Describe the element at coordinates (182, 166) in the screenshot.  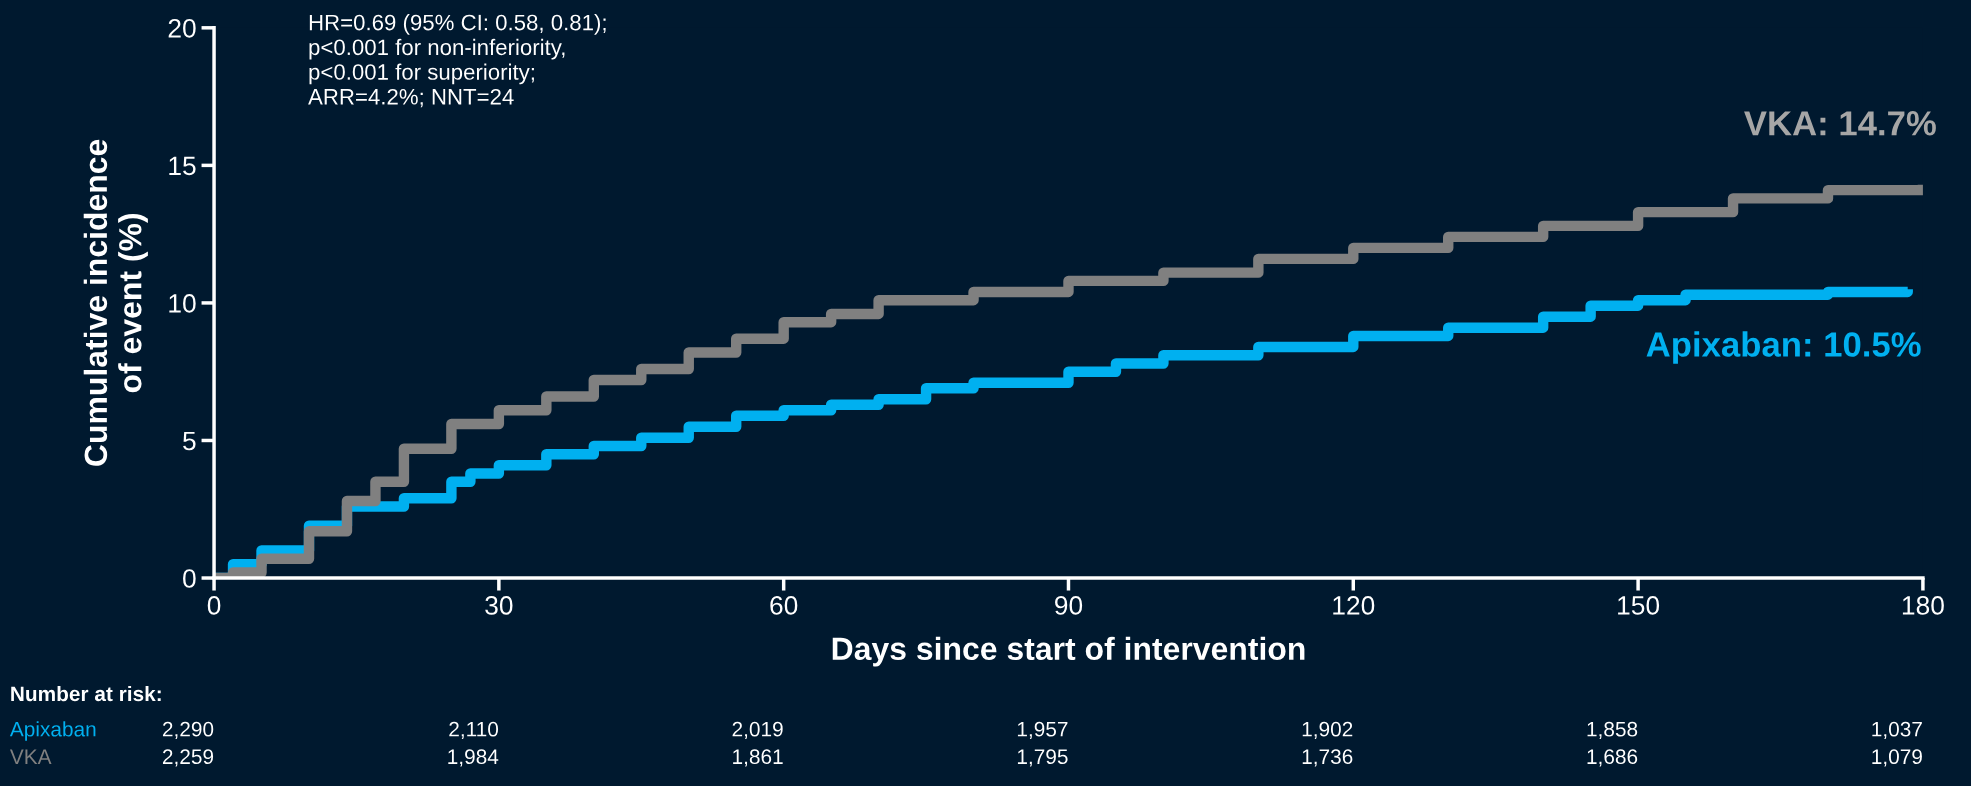
I see `y-tick-label: 15` at that location.